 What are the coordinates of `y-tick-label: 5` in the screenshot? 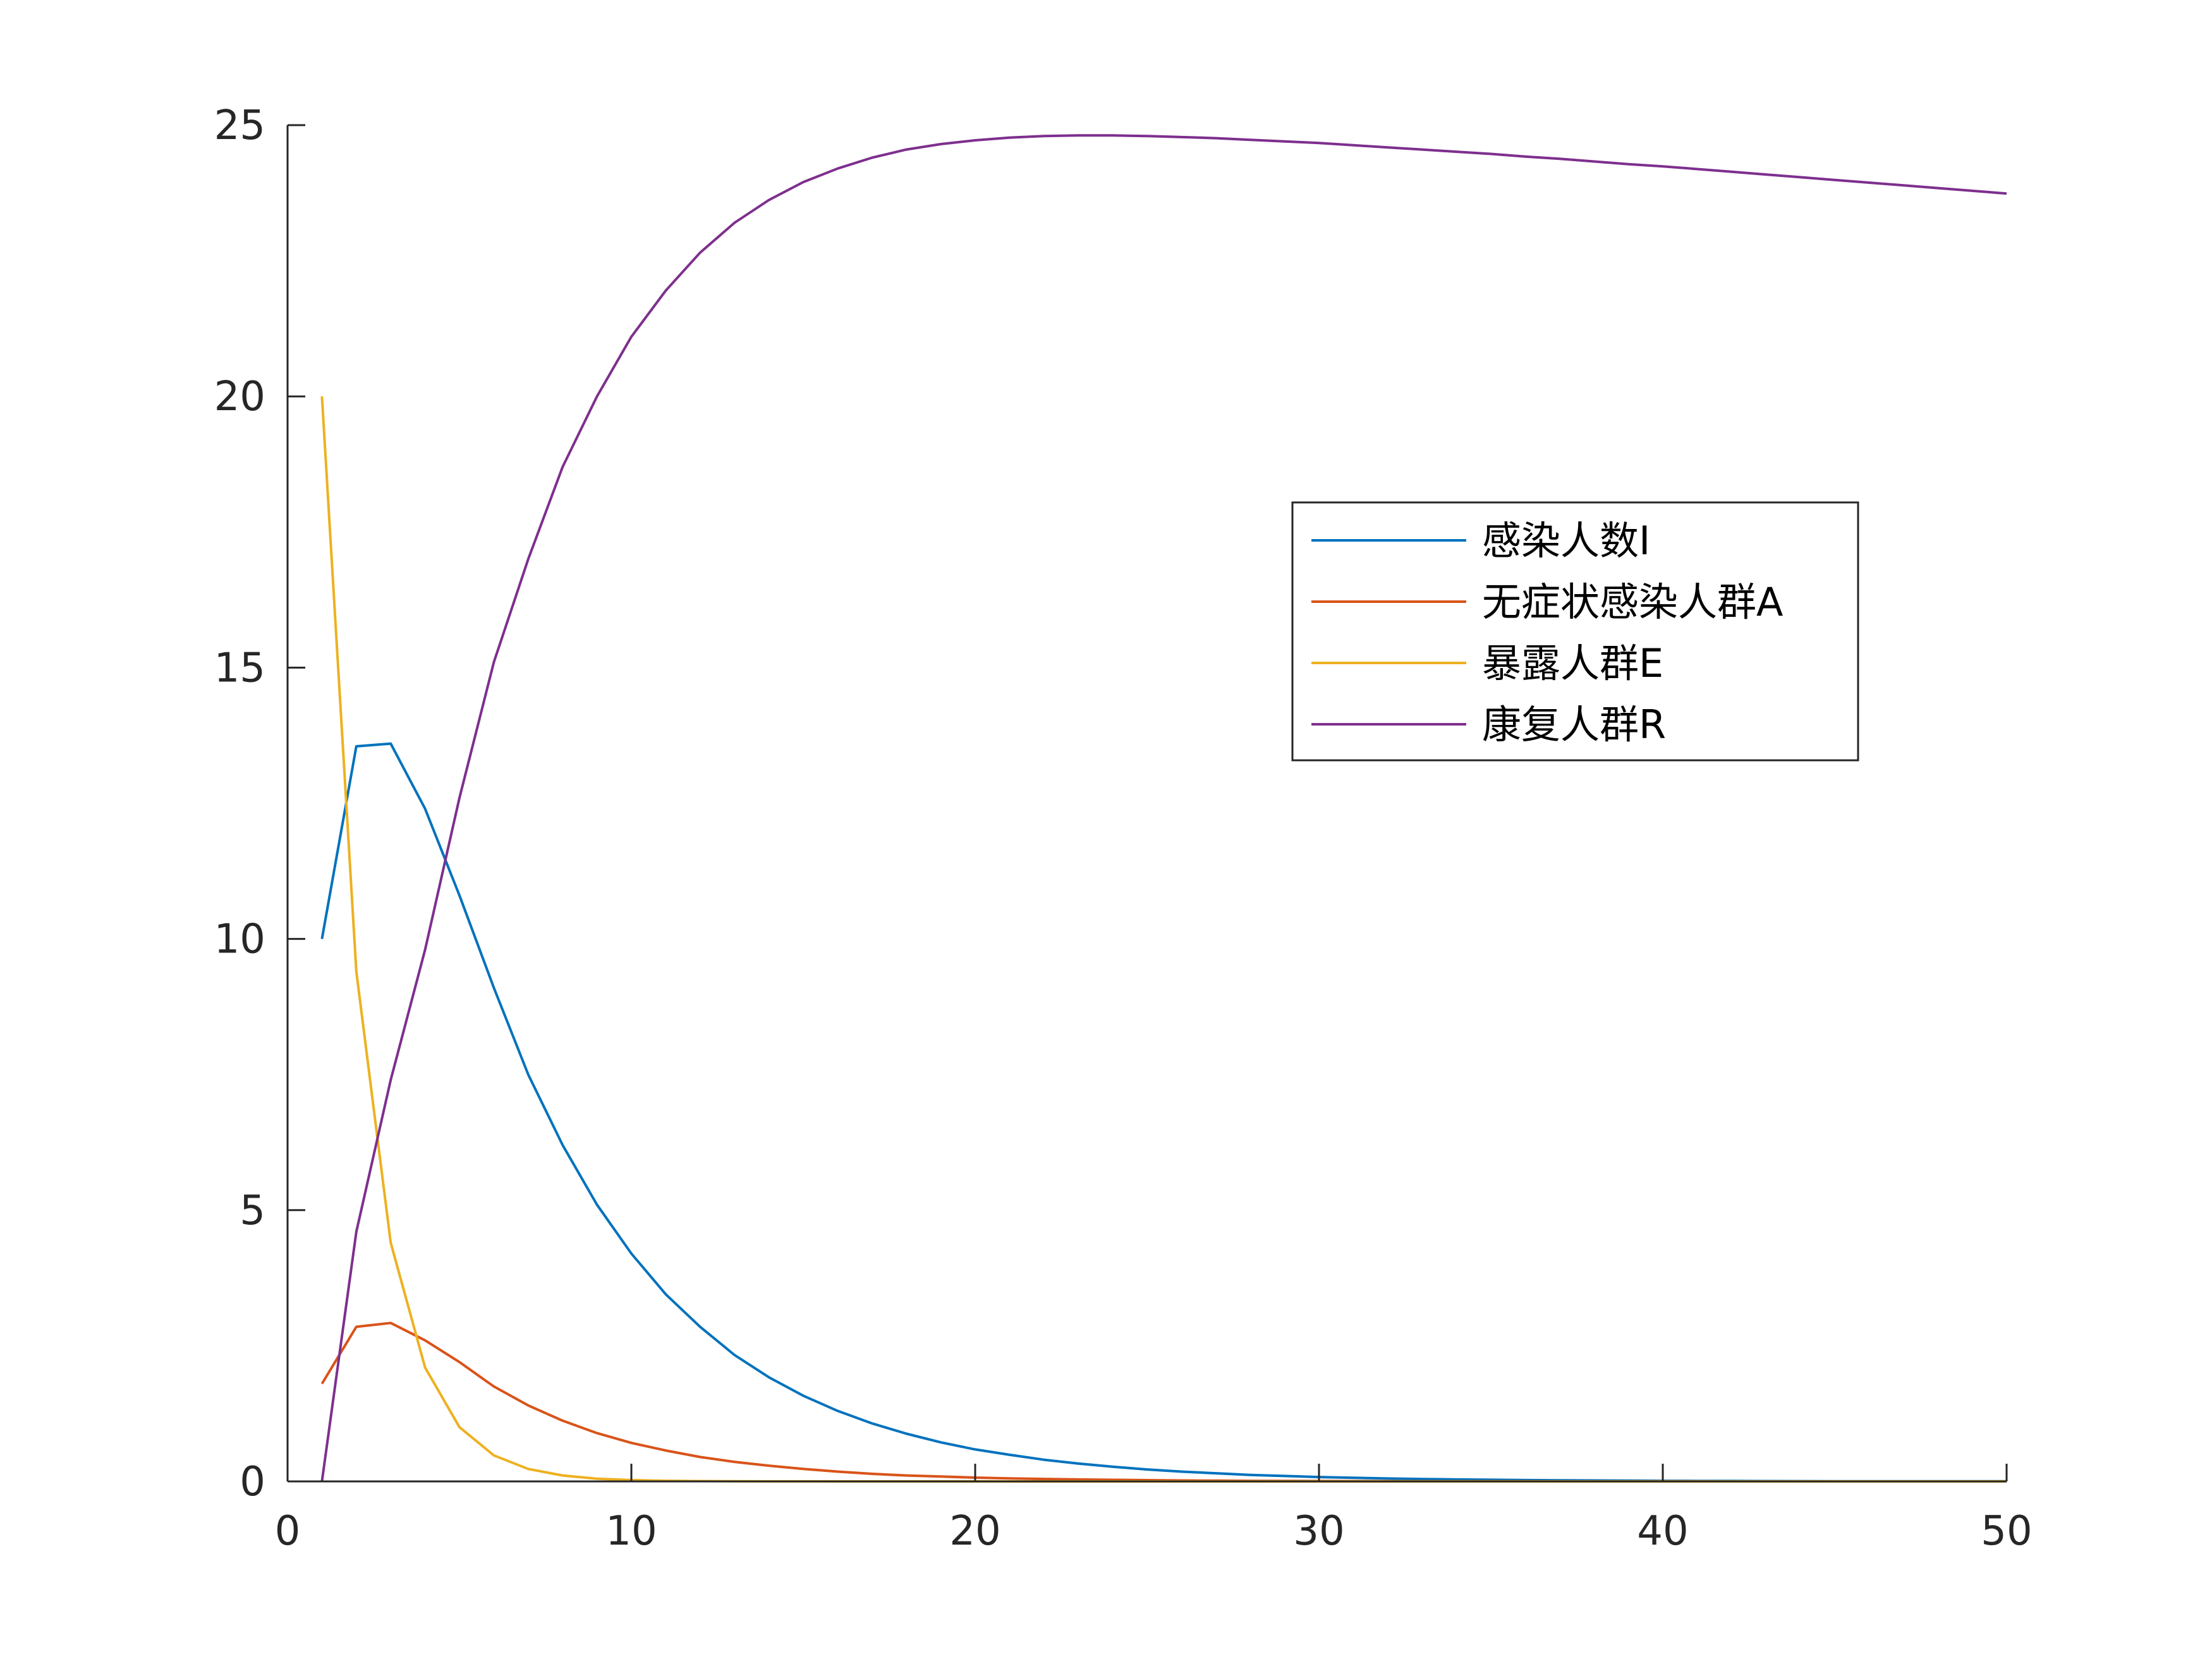 It's located at (252, 1211).